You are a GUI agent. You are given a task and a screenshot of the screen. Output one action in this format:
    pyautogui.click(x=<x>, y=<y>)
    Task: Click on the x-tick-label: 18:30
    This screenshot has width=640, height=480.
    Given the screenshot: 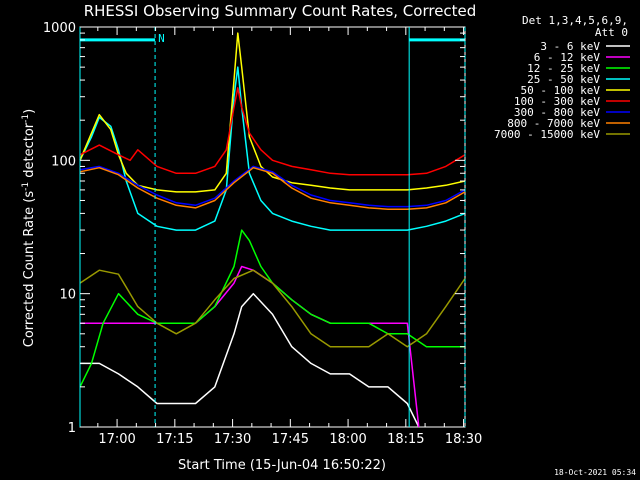 What is the action you would take?
    pyautogui.click(x=463, y=439)
    